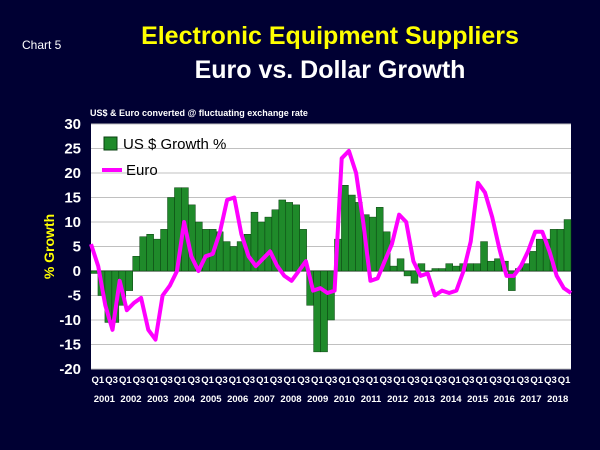  Describe the element at coordinates (290, 399) in the screenshot. I see `x-year-tick-label: 2008` at that location.